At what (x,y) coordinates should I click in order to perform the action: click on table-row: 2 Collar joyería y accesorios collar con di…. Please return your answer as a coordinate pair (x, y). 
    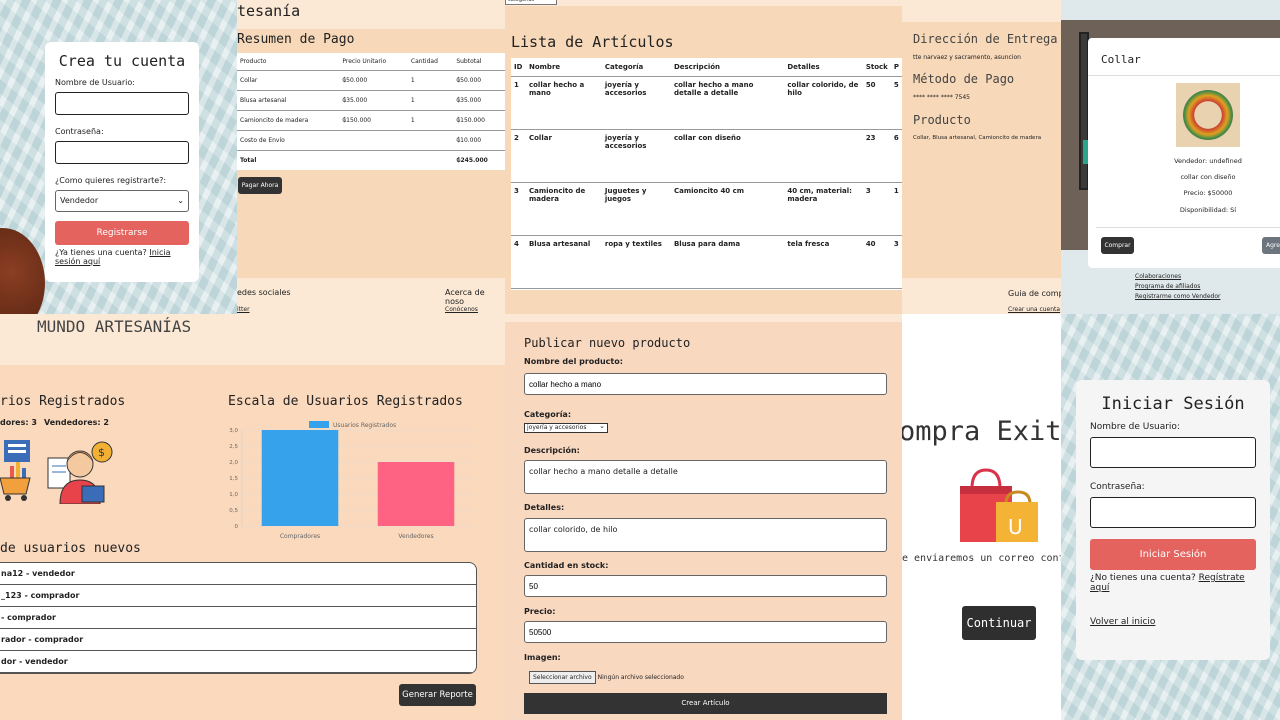
    Looking at the image, I should click on (706, 156).